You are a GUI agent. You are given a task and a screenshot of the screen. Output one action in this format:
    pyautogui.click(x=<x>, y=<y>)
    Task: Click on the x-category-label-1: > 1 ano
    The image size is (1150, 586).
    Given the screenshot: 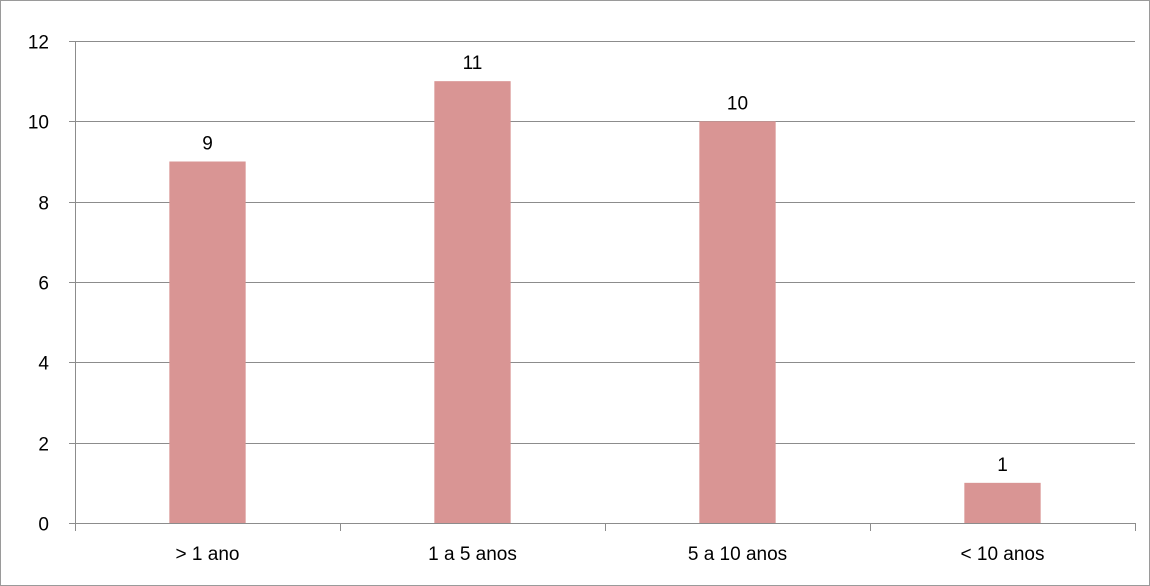 What is the action you would take?
    pyautogui.click(x=208, y=554)
    